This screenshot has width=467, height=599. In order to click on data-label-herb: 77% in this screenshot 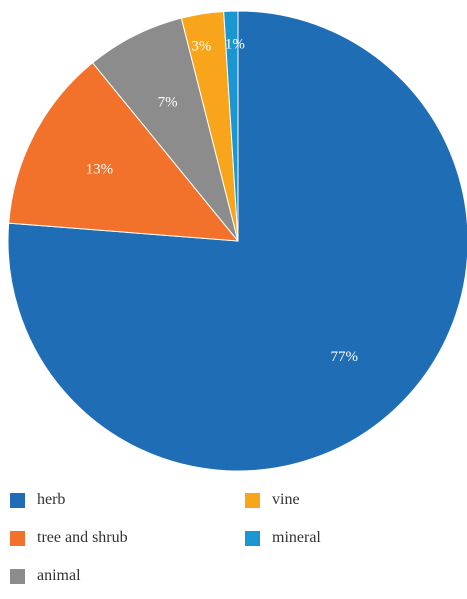, I will do `click(344, 357)`.